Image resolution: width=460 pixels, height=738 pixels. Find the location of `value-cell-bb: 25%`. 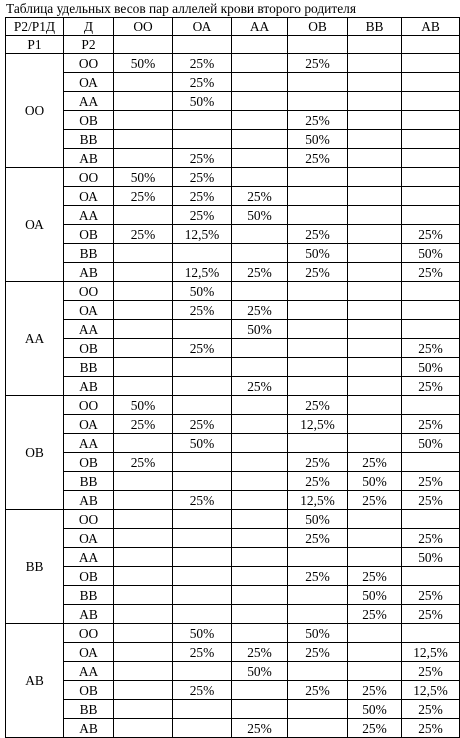

value-cell-bb: 25% is located at coordinates (374, 500).